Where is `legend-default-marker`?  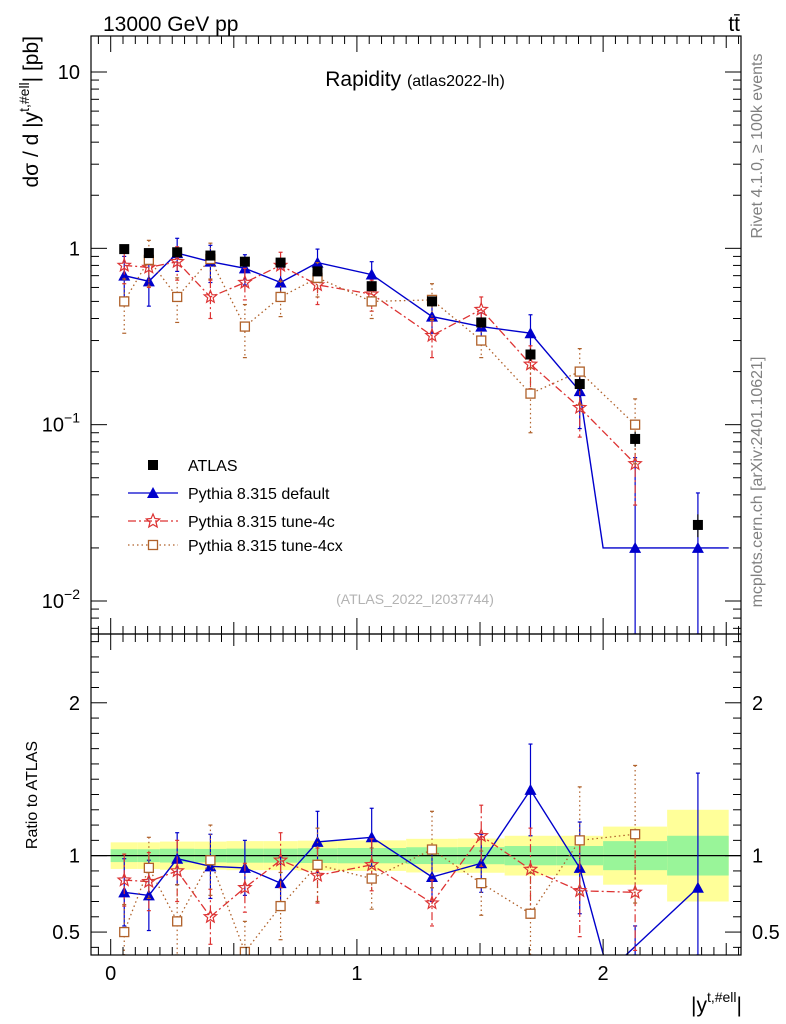
legend-default-marker is located at coordinates (153, 492).